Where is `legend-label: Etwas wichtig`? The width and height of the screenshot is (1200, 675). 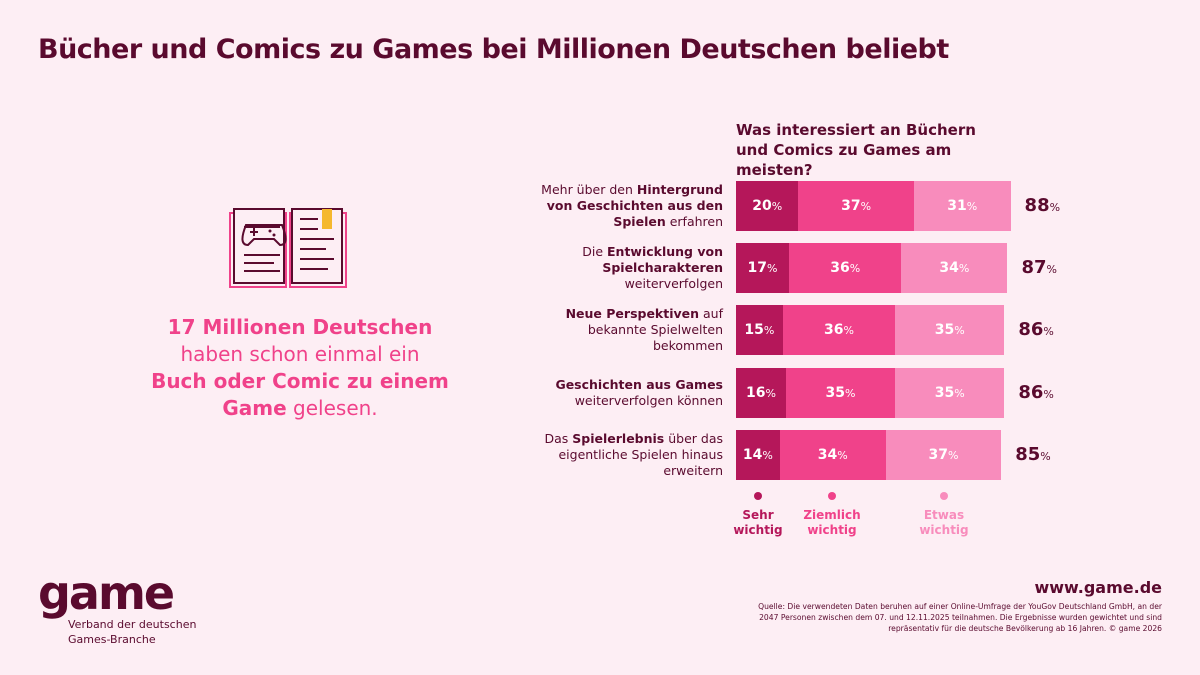
legend-label: Etwas wichtig is located at coordinates (944, 522).